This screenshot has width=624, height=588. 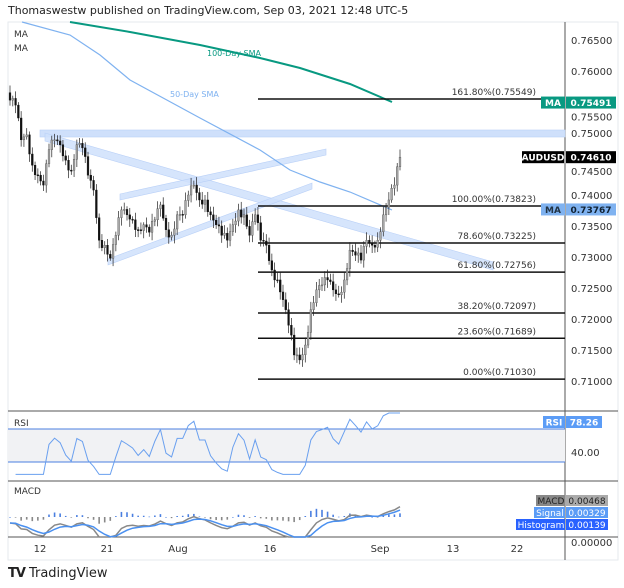 I want to click on fib-level-label: 0.00%(0.71030), so click(x=499, y=373).